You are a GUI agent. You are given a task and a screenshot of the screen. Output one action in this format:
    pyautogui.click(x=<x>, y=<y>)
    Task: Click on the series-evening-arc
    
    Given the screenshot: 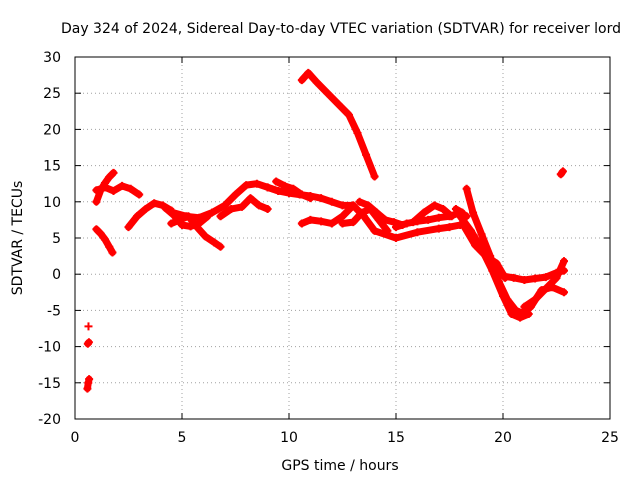 What is the action you would take?
    pyautogui.click(x=432, y=214)
    